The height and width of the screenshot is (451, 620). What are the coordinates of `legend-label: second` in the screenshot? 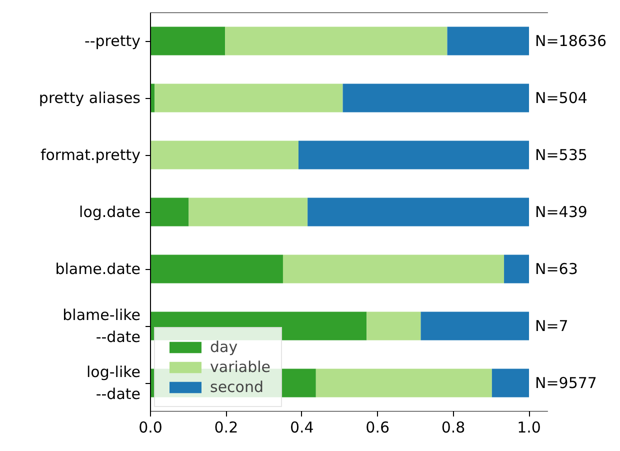 It's located at (237, 387).